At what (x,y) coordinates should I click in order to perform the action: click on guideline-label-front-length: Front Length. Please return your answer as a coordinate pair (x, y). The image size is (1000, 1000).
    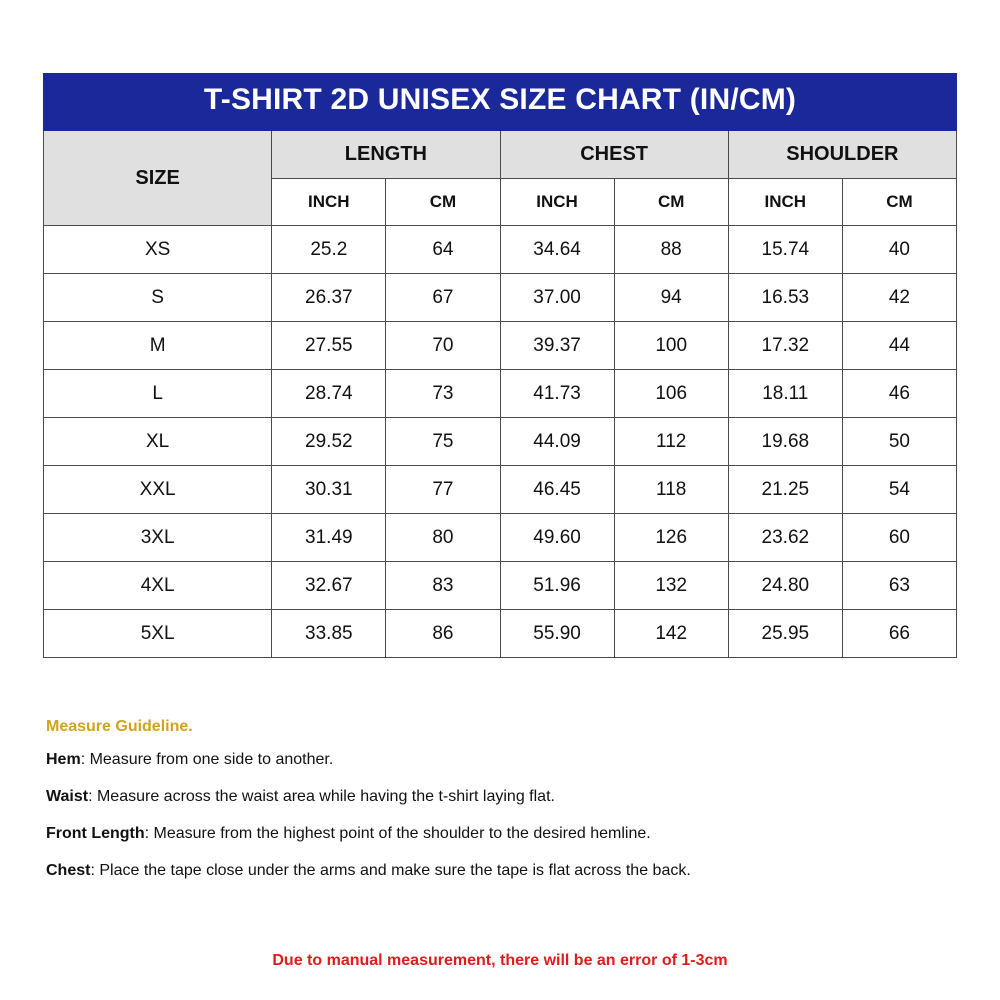
    Looking at the image, I should click on (95, 833).